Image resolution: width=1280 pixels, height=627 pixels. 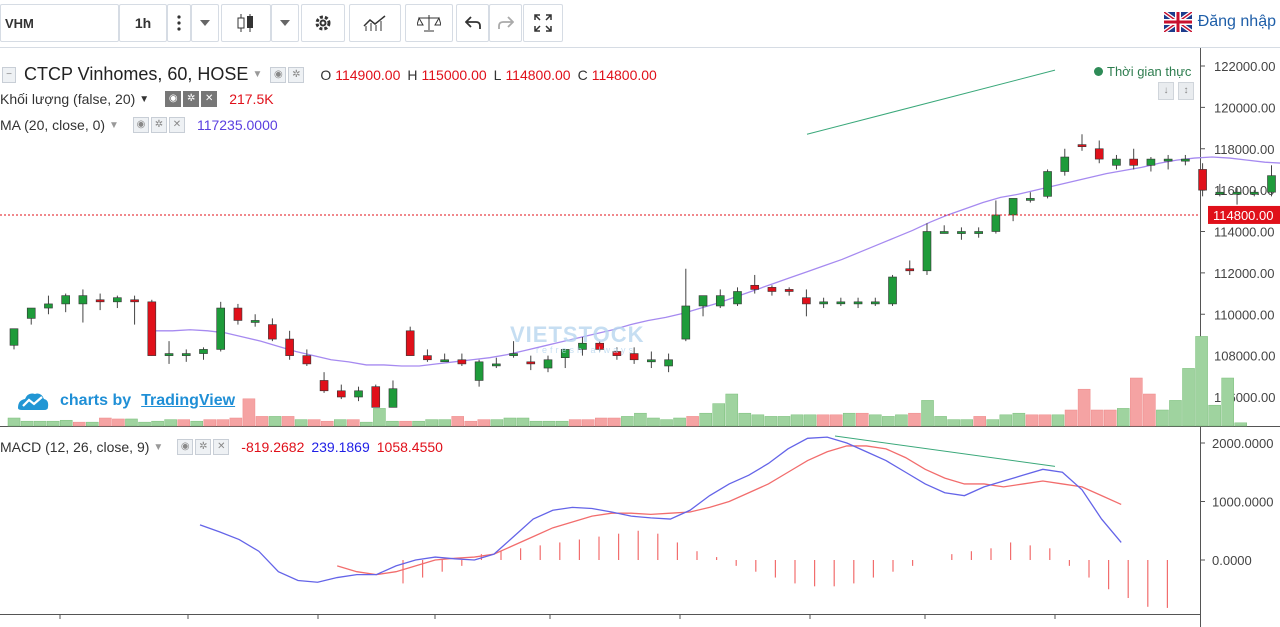 I want to click on undo-icon, so click(x=472, y=23).